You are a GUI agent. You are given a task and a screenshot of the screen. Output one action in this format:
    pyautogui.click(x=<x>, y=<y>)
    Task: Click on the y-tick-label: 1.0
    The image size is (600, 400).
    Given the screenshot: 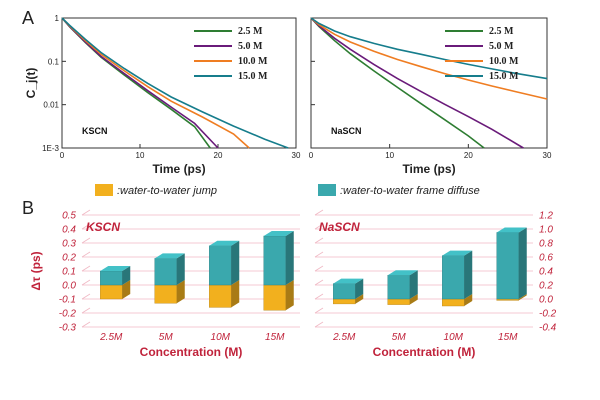 What is the action you would take?
    pyautogui.click(x=546, y=230)
    